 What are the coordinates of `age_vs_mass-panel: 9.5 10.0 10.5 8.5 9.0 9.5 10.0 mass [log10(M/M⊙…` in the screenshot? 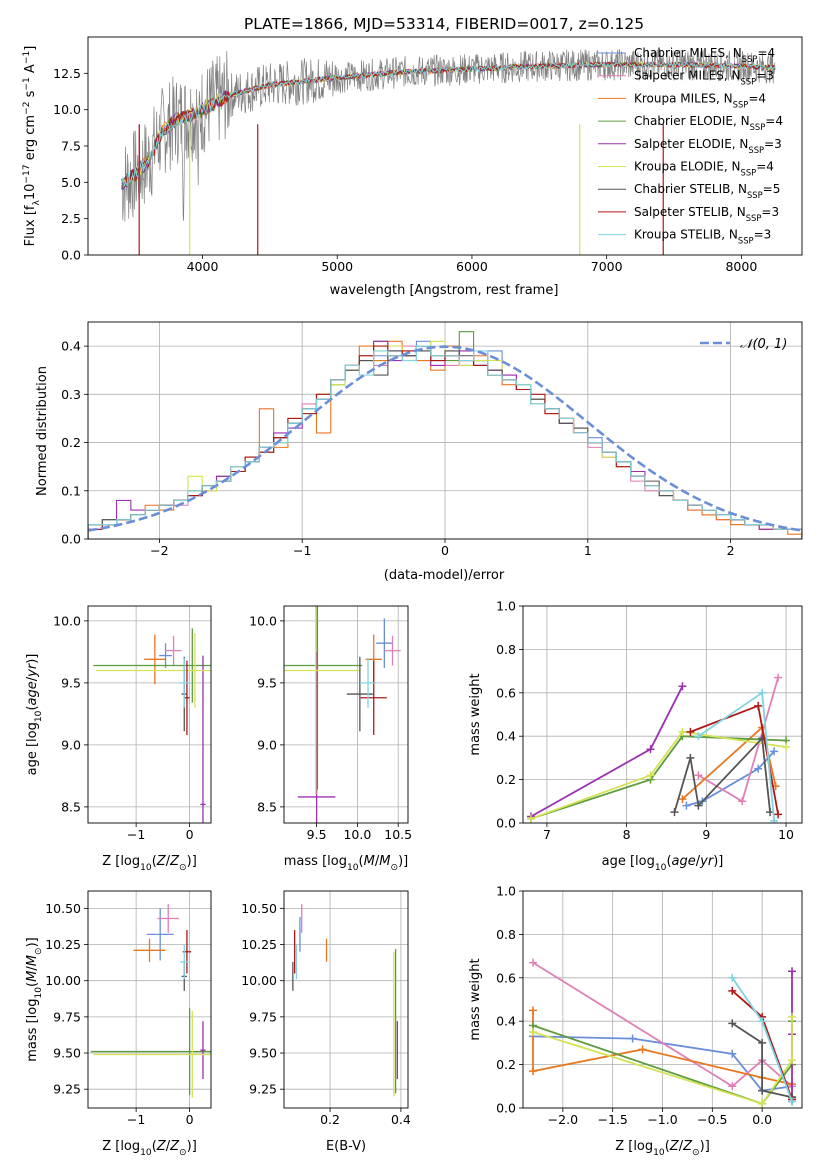 It's located at (330, 739).